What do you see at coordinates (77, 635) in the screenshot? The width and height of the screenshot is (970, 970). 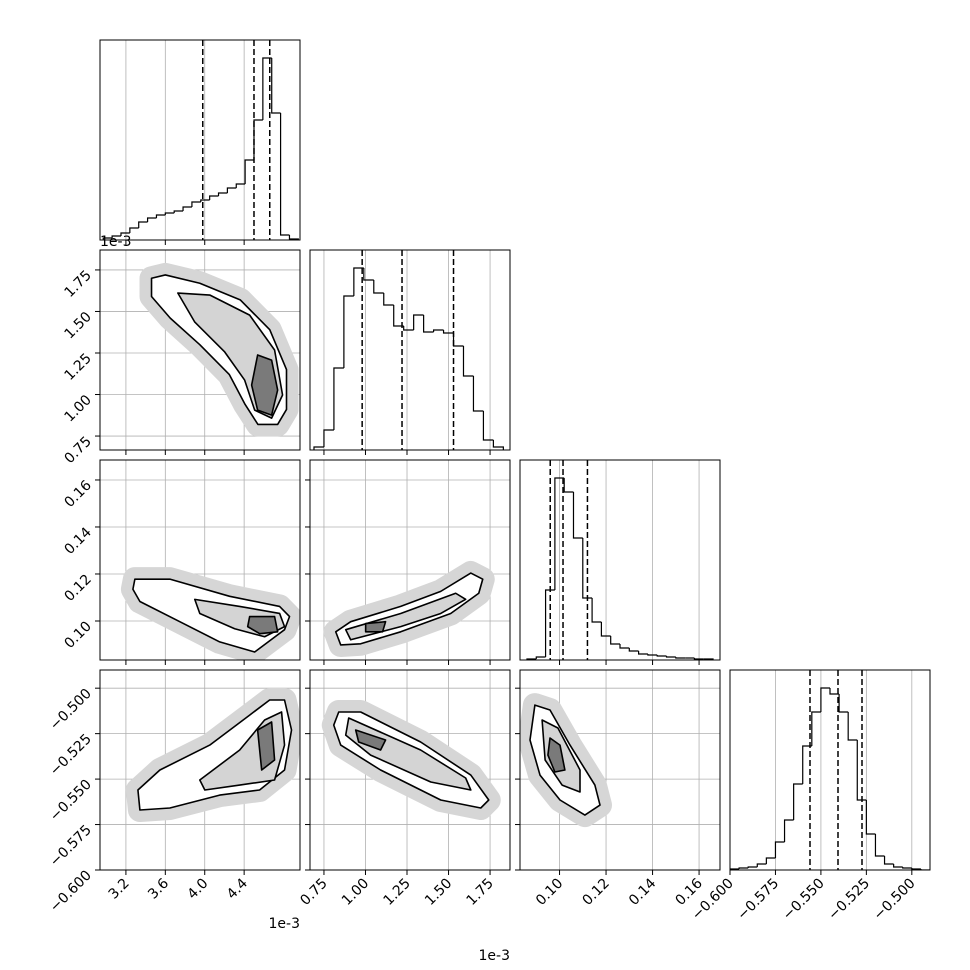 I see `y-tick-label: 0.10` at bounding box center [77, 635].